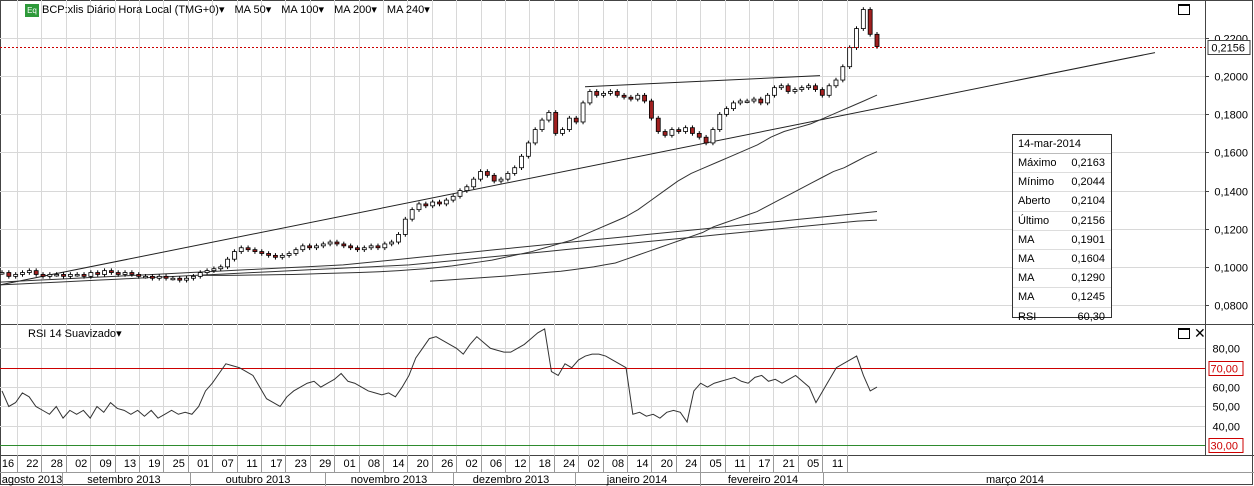 The image size is (1254, 486). Describe the element at coordinates (1184, 333) in the screenshot. I see `maximize-rsi-pane-icon` at that location.